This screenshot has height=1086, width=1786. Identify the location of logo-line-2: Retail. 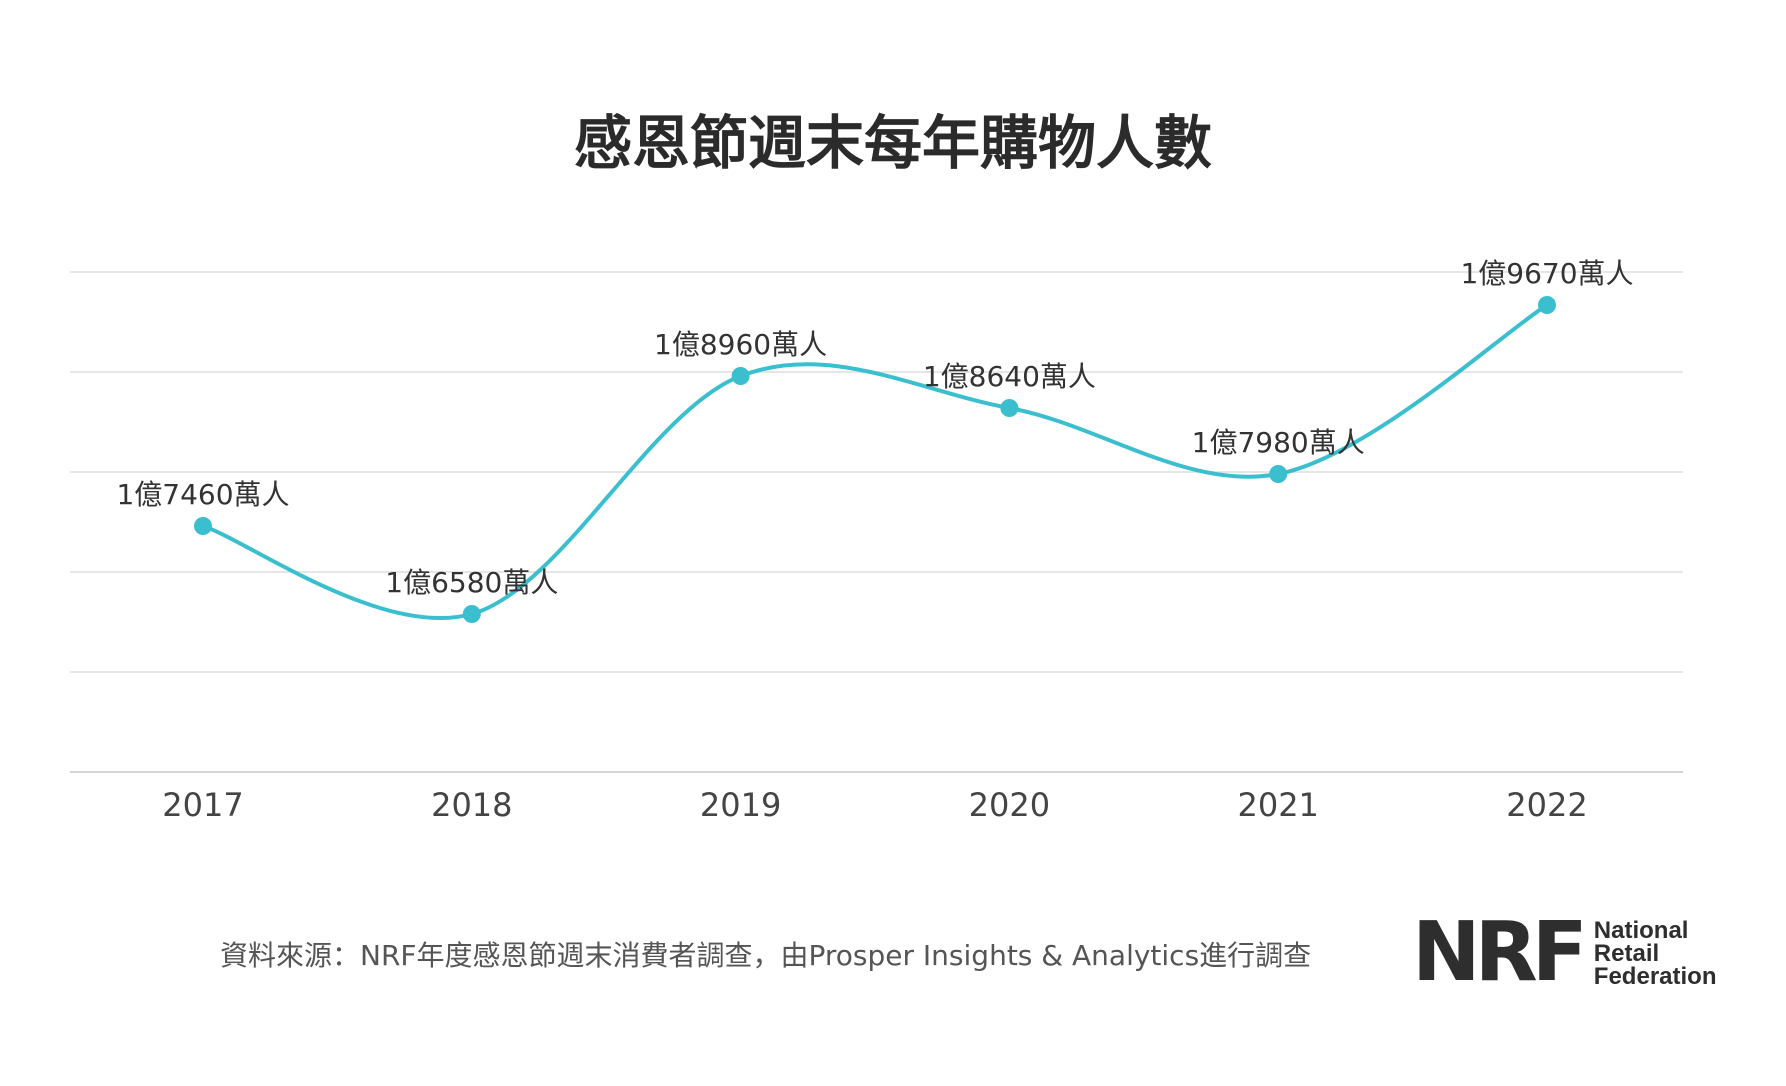
(1626, 953).